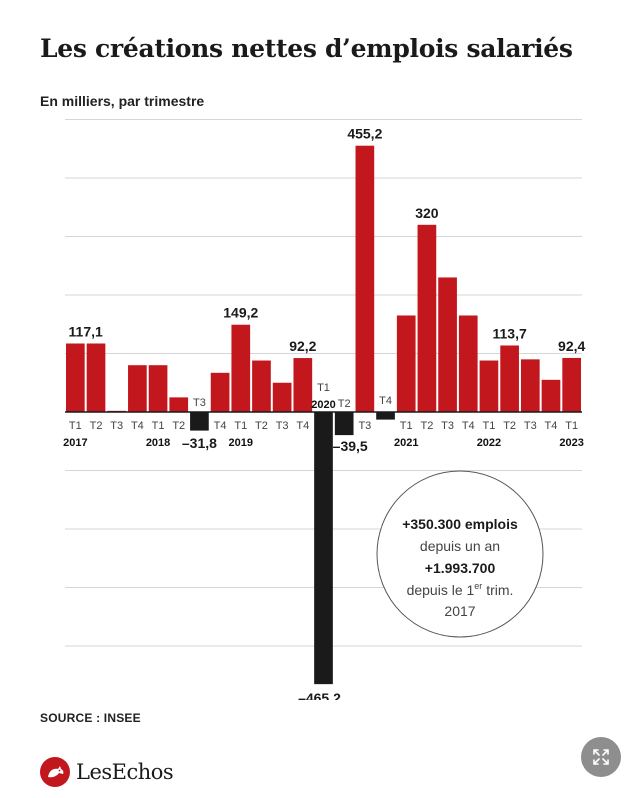  What do you see at coordinates (302, 346) in the screenshot?
I see `data-label: 92,2` at bounding box center [302, 346].